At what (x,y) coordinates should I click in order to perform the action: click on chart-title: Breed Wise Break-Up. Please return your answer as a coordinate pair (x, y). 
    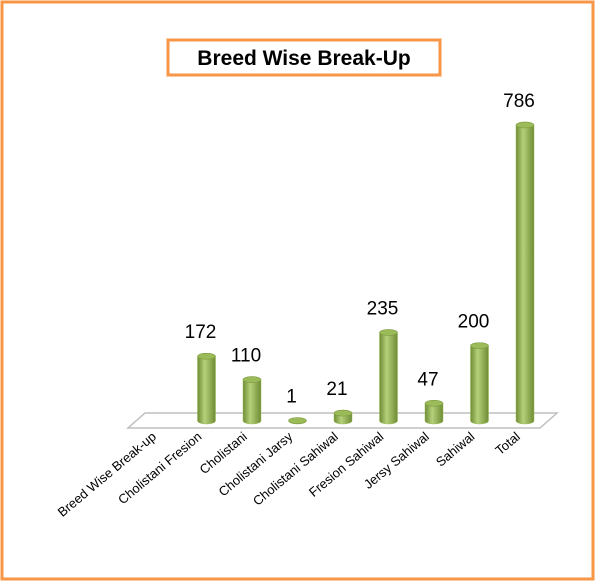
    Looking at the image, I should click on (303, 58).